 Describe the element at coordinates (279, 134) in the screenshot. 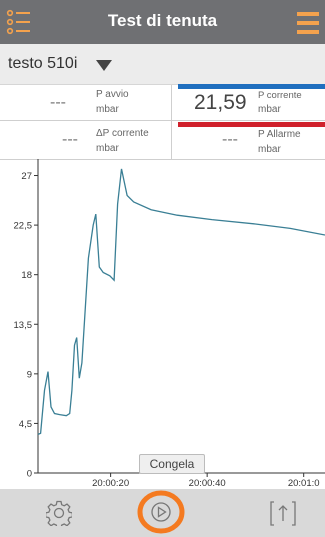

I see `p-alarm-label: P Allarme` at that location.